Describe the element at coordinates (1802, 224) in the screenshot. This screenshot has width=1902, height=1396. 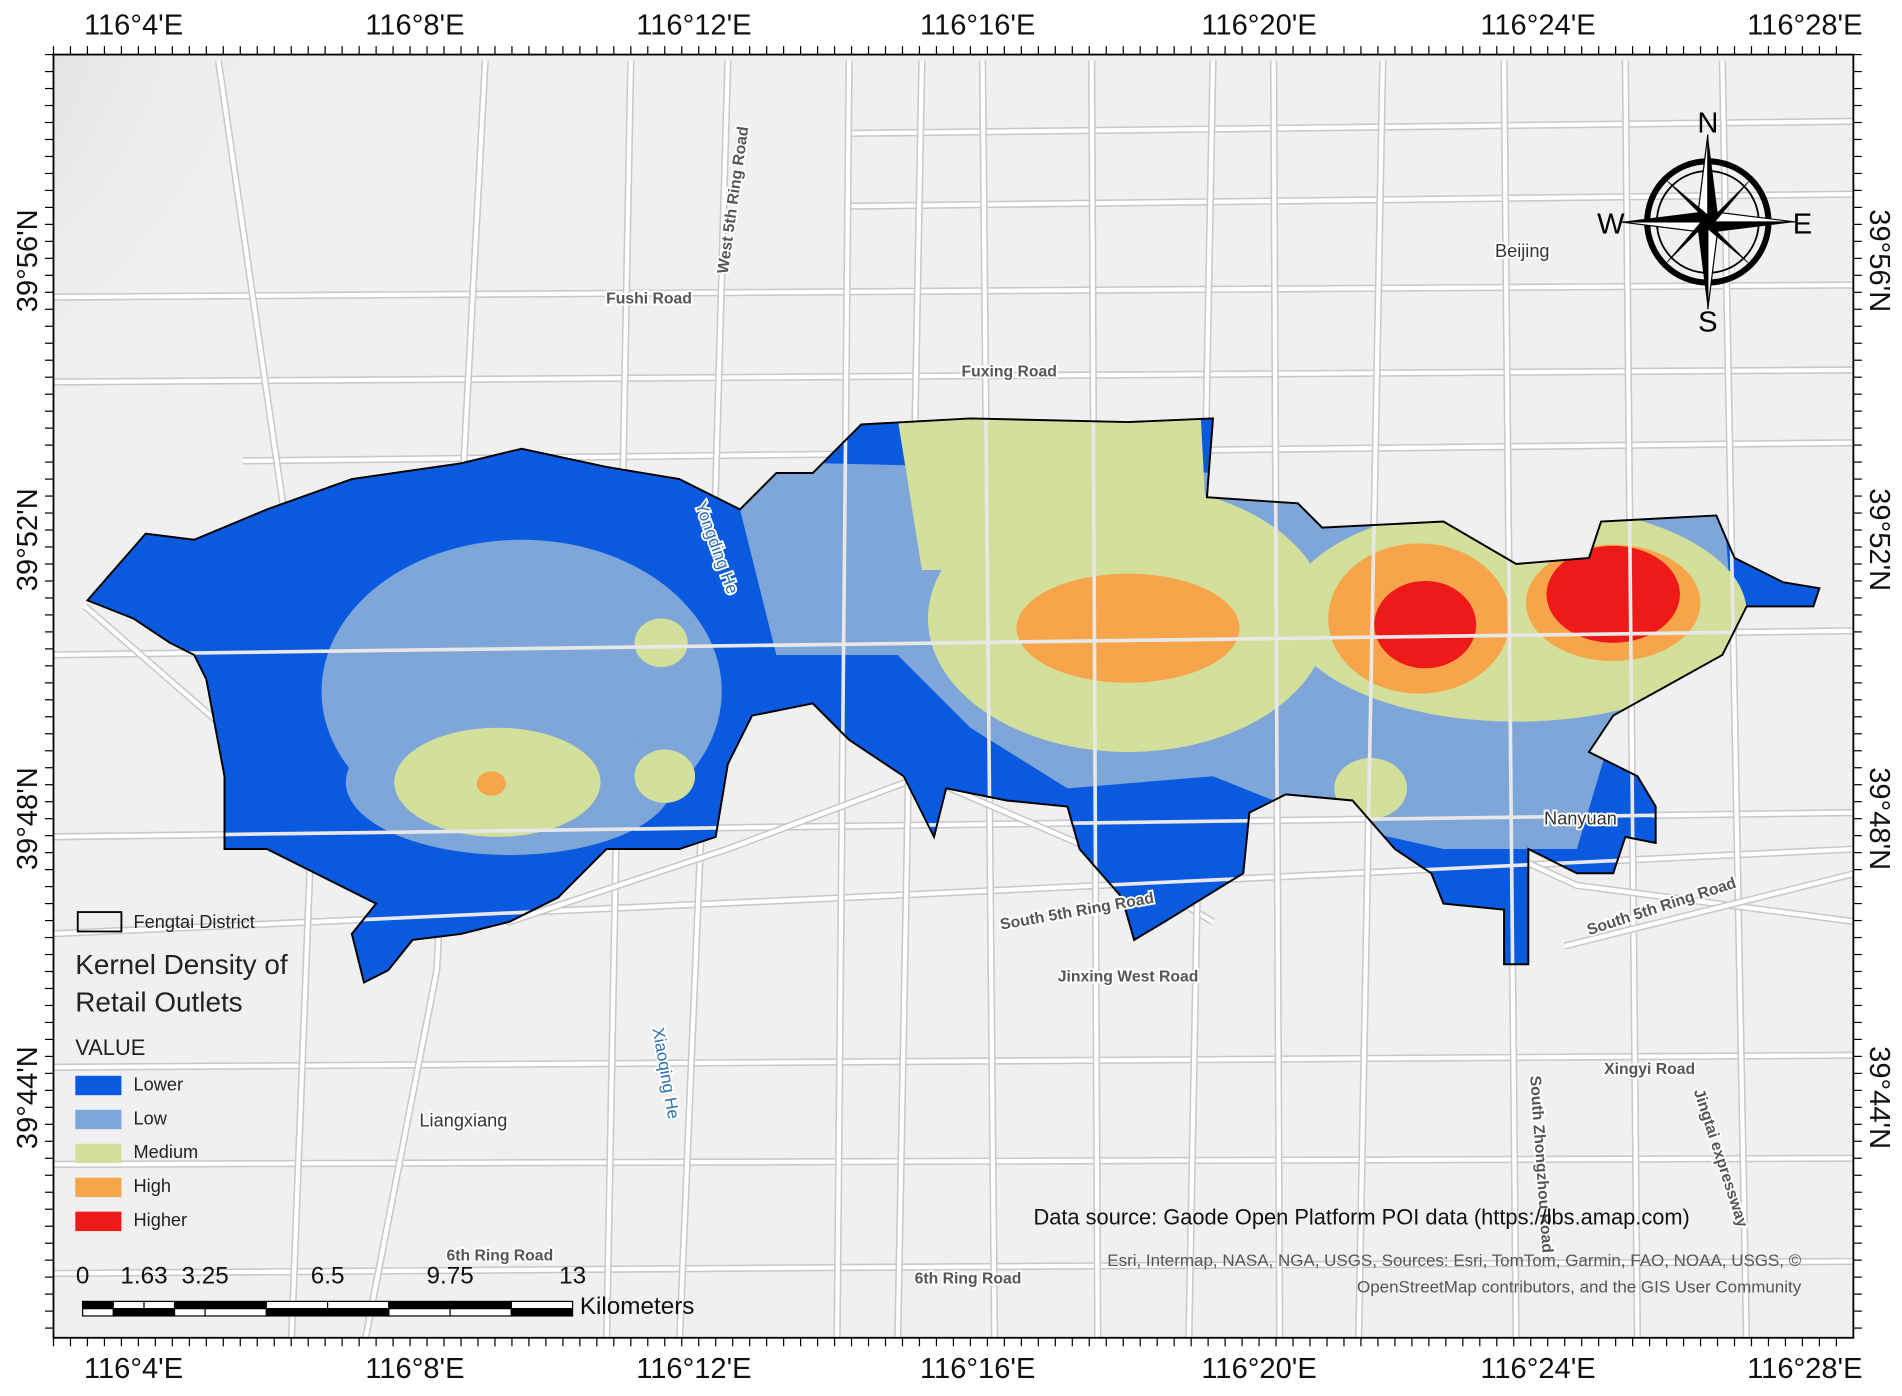
I see `compass-east: E` at that location.